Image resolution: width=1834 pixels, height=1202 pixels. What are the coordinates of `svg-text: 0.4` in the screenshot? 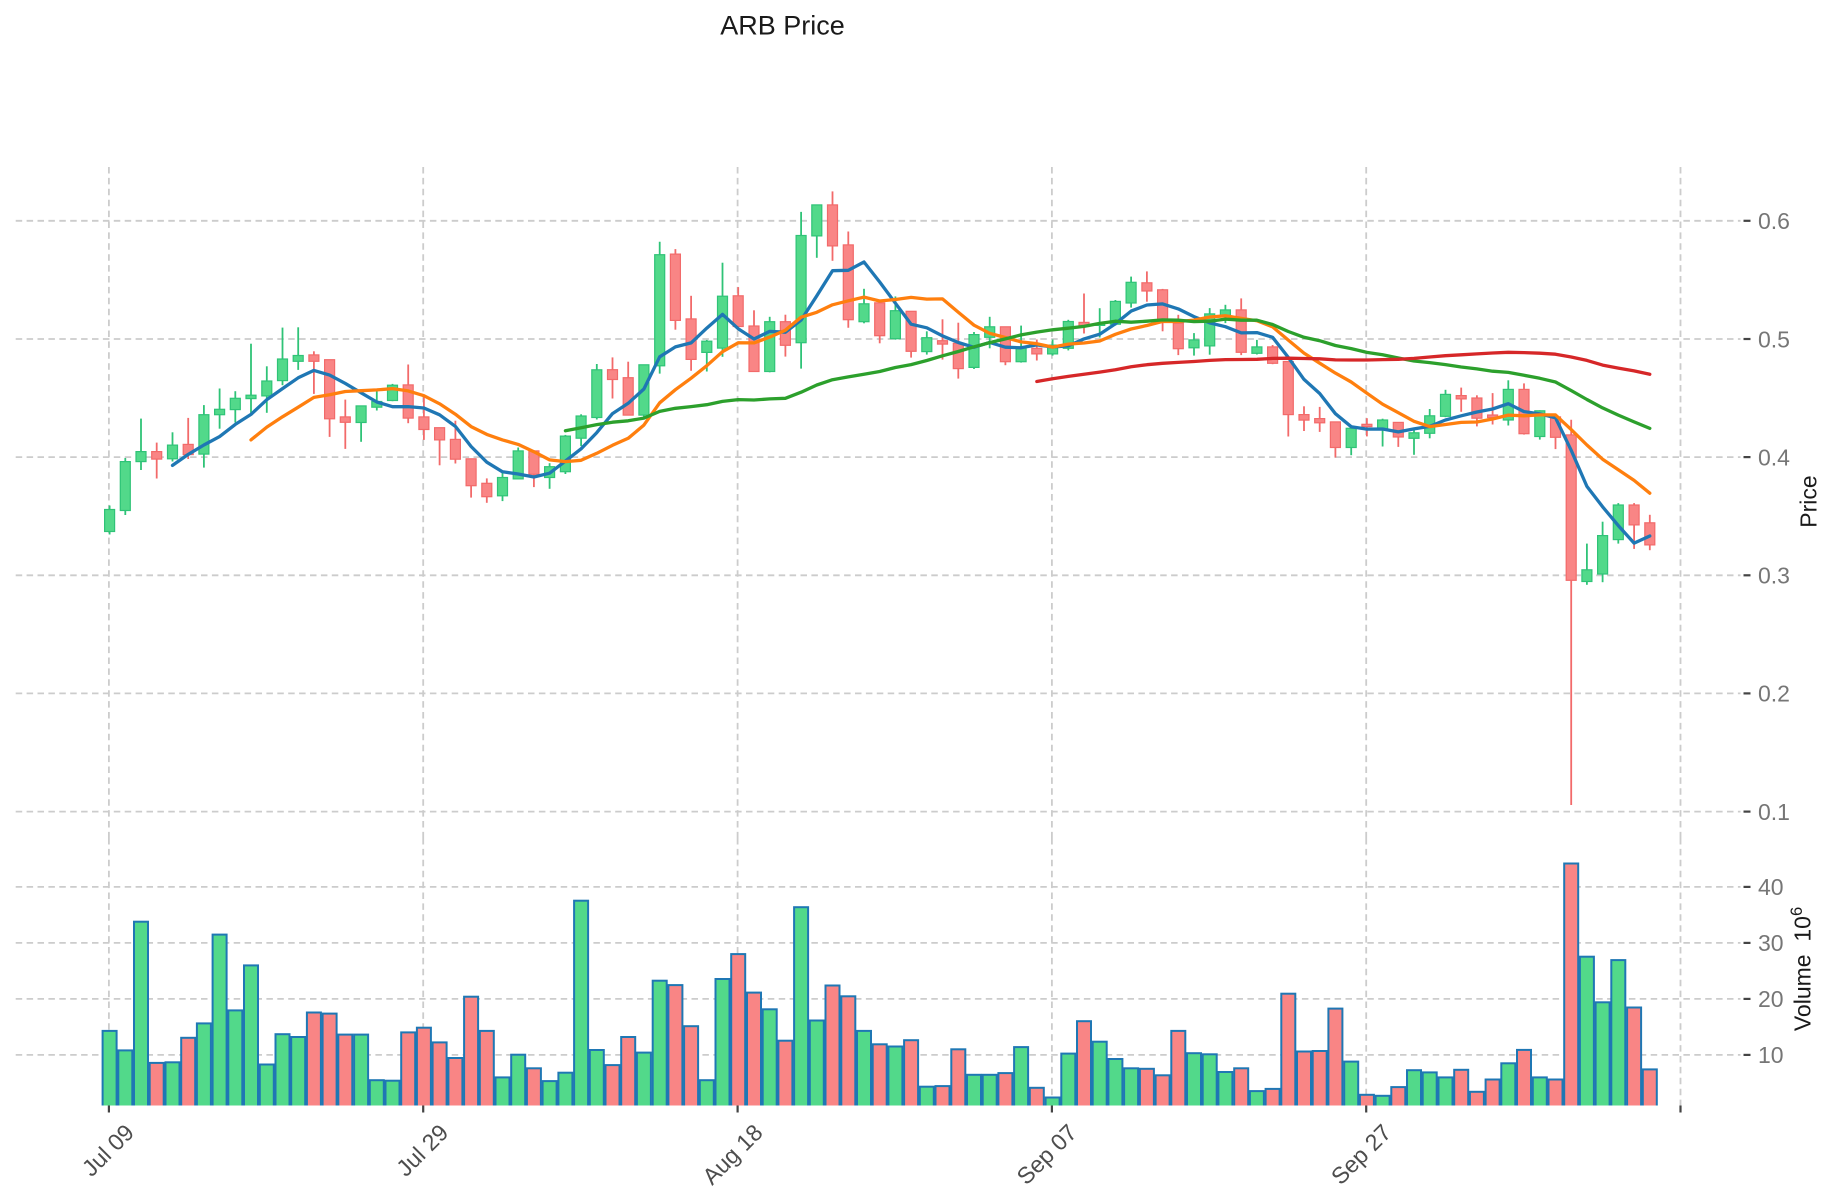 It's located at (1774, 457).